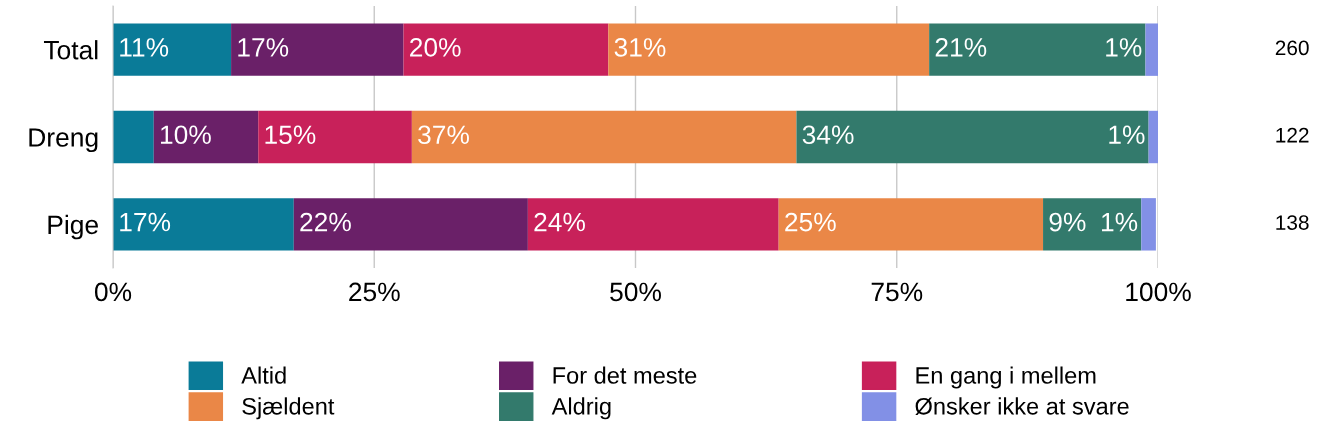  I want to click on text: 122, so click(1292, 135).